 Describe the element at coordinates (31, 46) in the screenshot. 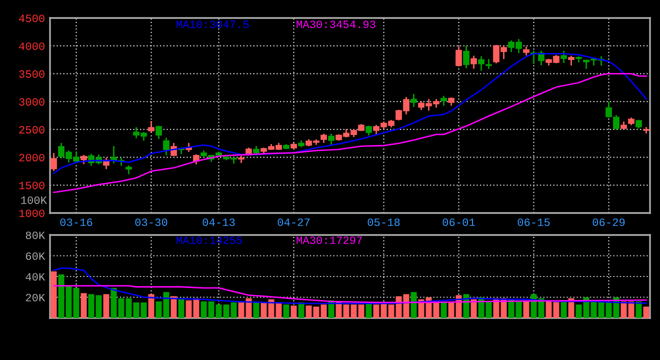

I see `y-tick-label: 4000` at that location.